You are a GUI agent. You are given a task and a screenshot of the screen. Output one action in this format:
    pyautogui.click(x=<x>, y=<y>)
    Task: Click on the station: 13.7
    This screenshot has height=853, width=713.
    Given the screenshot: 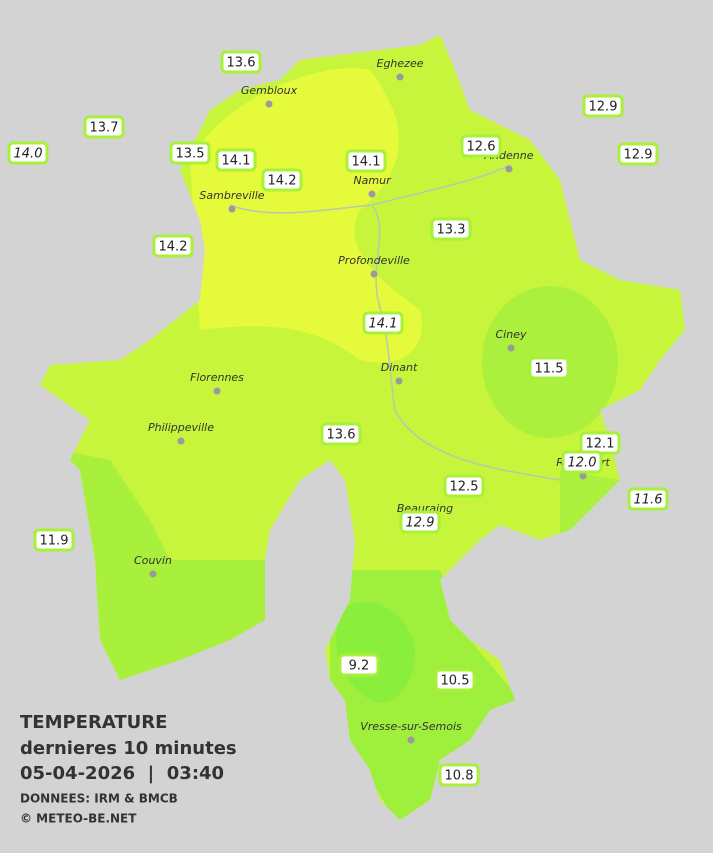 What is the action you would take?
    pyautogui.click(x=104, y=127)
    